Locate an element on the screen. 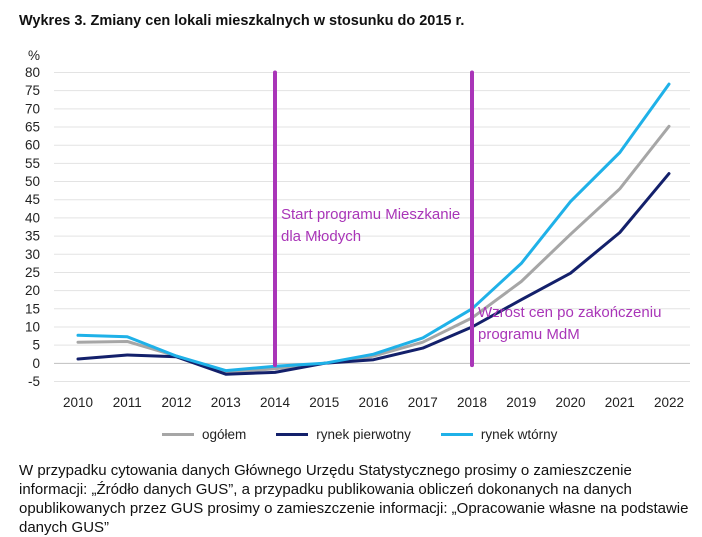  annotation-label-2018: Wzrost cen po zakończeniu is located at coordinates (569, 312).